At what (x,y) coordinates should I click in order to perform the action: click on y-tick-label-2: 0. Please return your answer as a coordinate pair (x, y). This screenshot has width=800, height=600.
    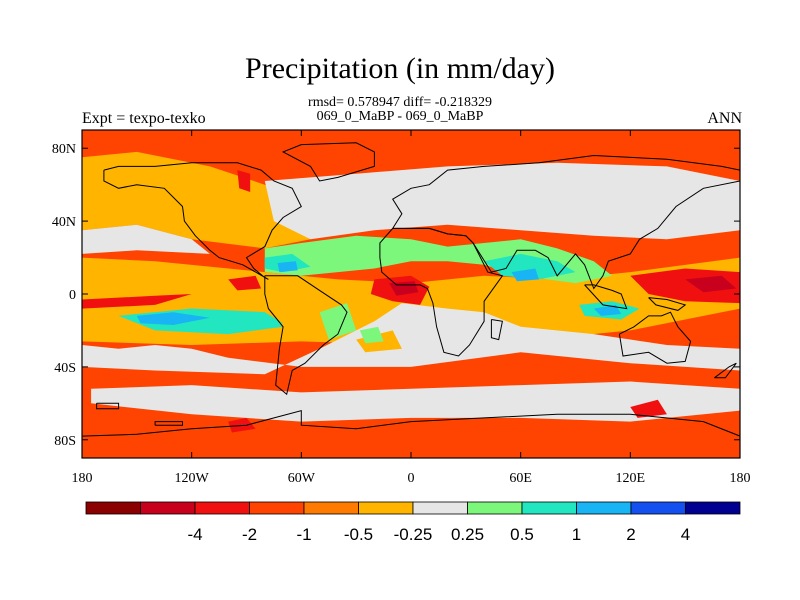
    Looking at the image, I should click on (72, 295).